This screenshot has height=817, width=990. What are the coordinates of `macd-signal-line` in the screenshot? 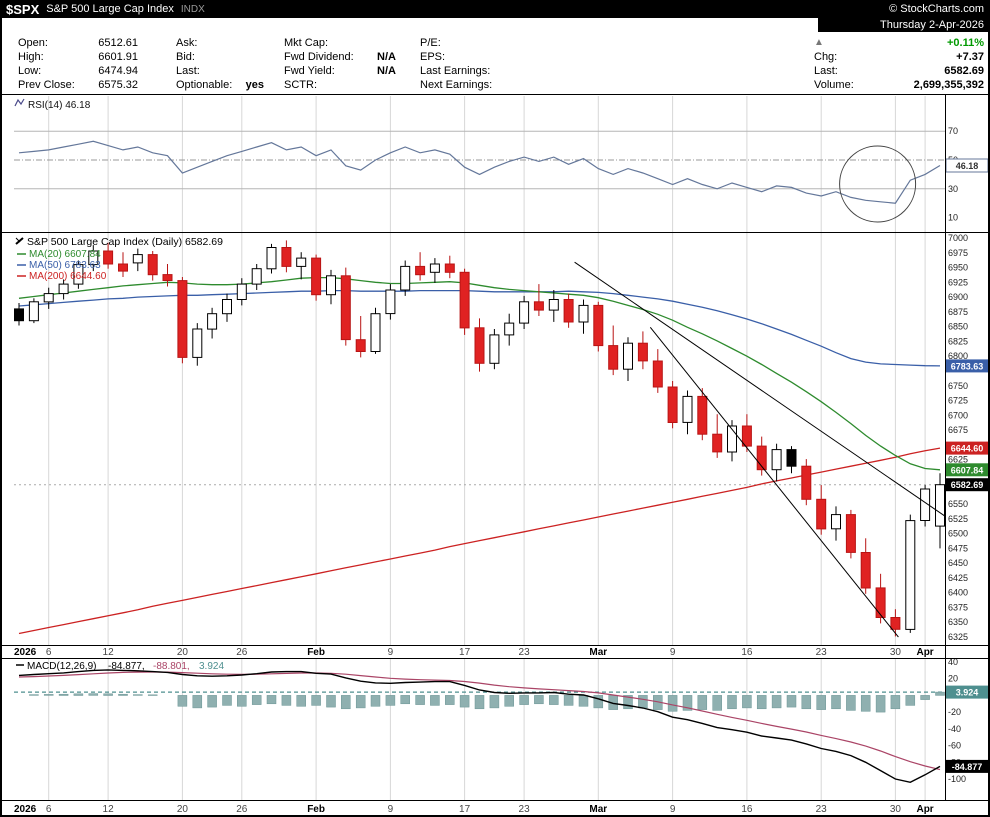 It's located at (479, 721).